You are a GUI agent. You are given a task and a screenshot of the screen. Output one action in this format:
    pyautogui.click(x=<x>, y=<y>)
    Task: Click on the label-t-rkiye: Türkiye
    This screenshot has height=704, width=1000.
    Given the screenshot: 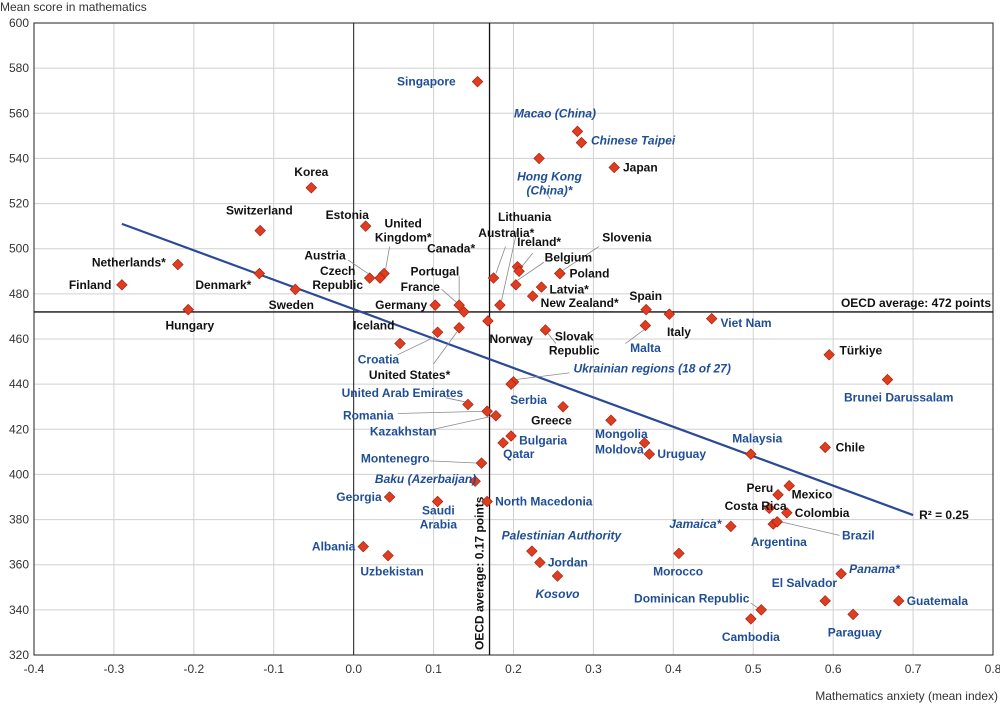 What is the action you would take?
    pyautogui.click(x=861, y=350)
    